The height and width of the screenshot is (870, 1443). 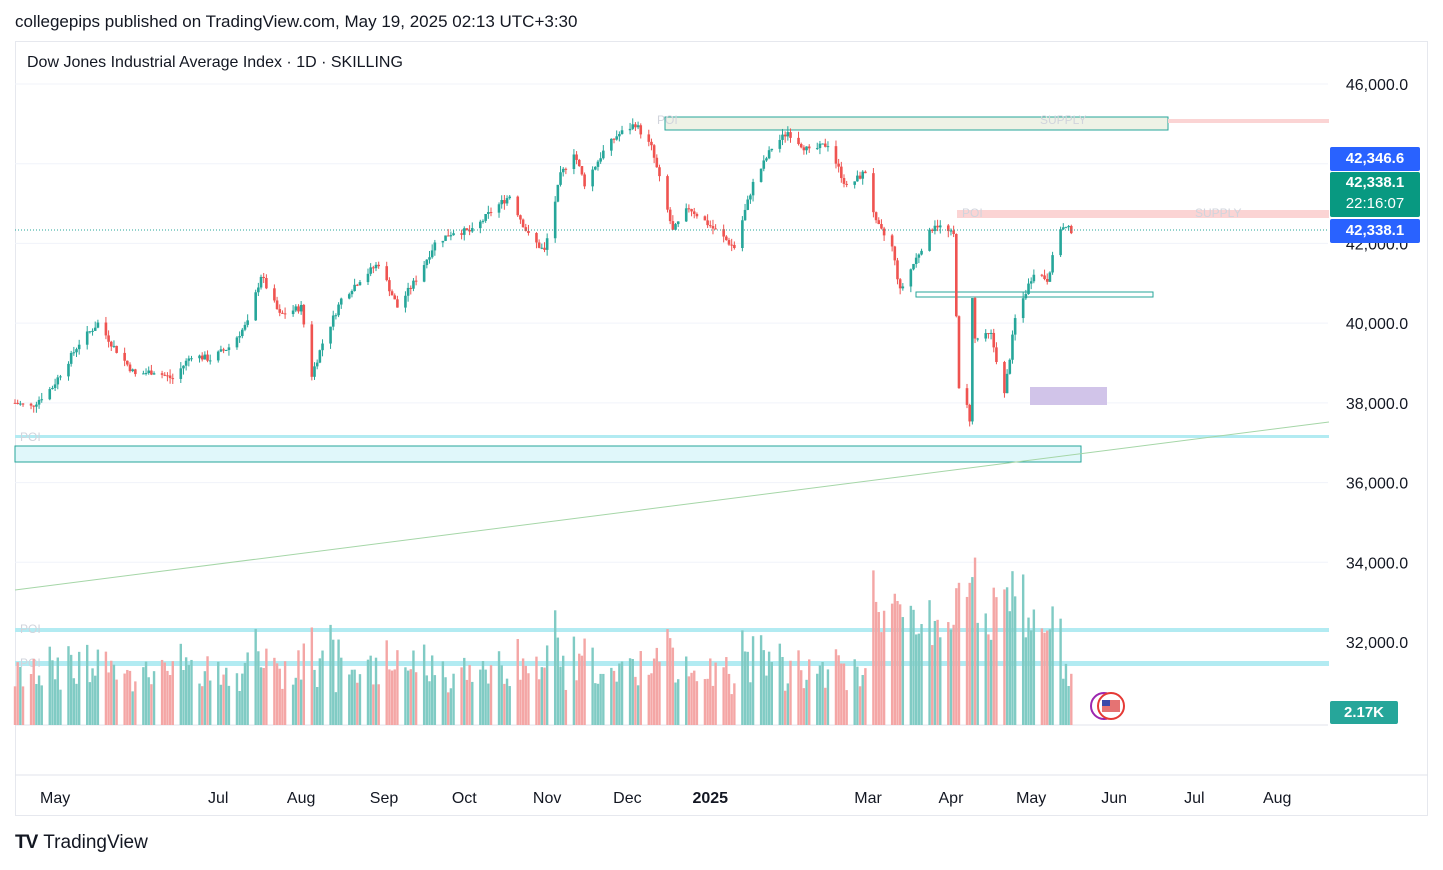 I want to click on footer-brand: TradingView, so click(x=95, y=842).